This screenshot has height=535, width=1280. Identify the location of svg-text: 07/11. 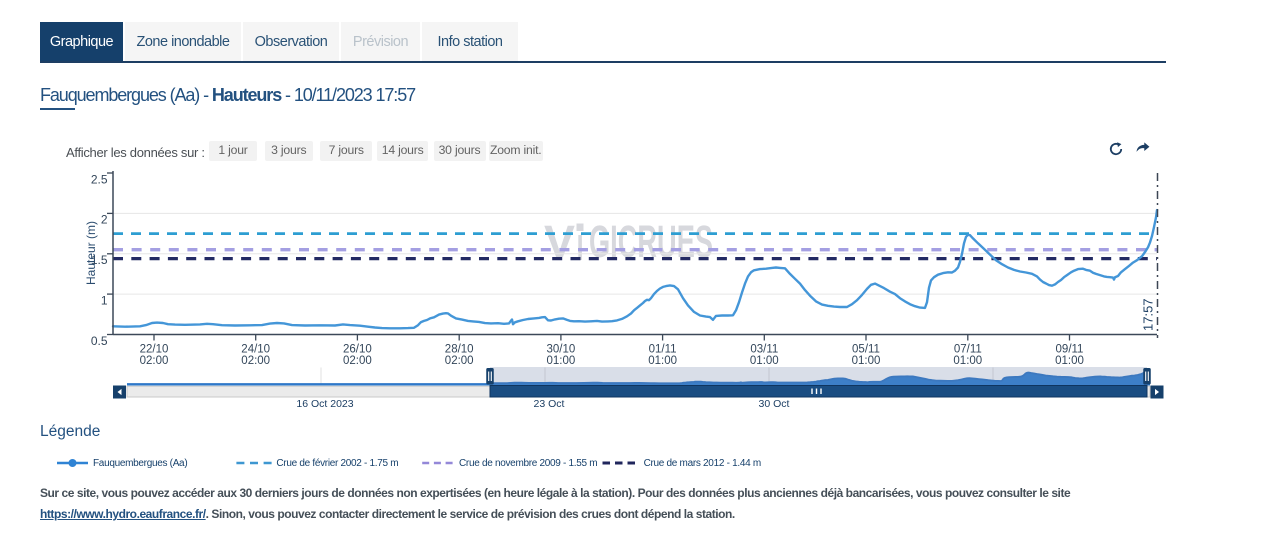
(968, 350).